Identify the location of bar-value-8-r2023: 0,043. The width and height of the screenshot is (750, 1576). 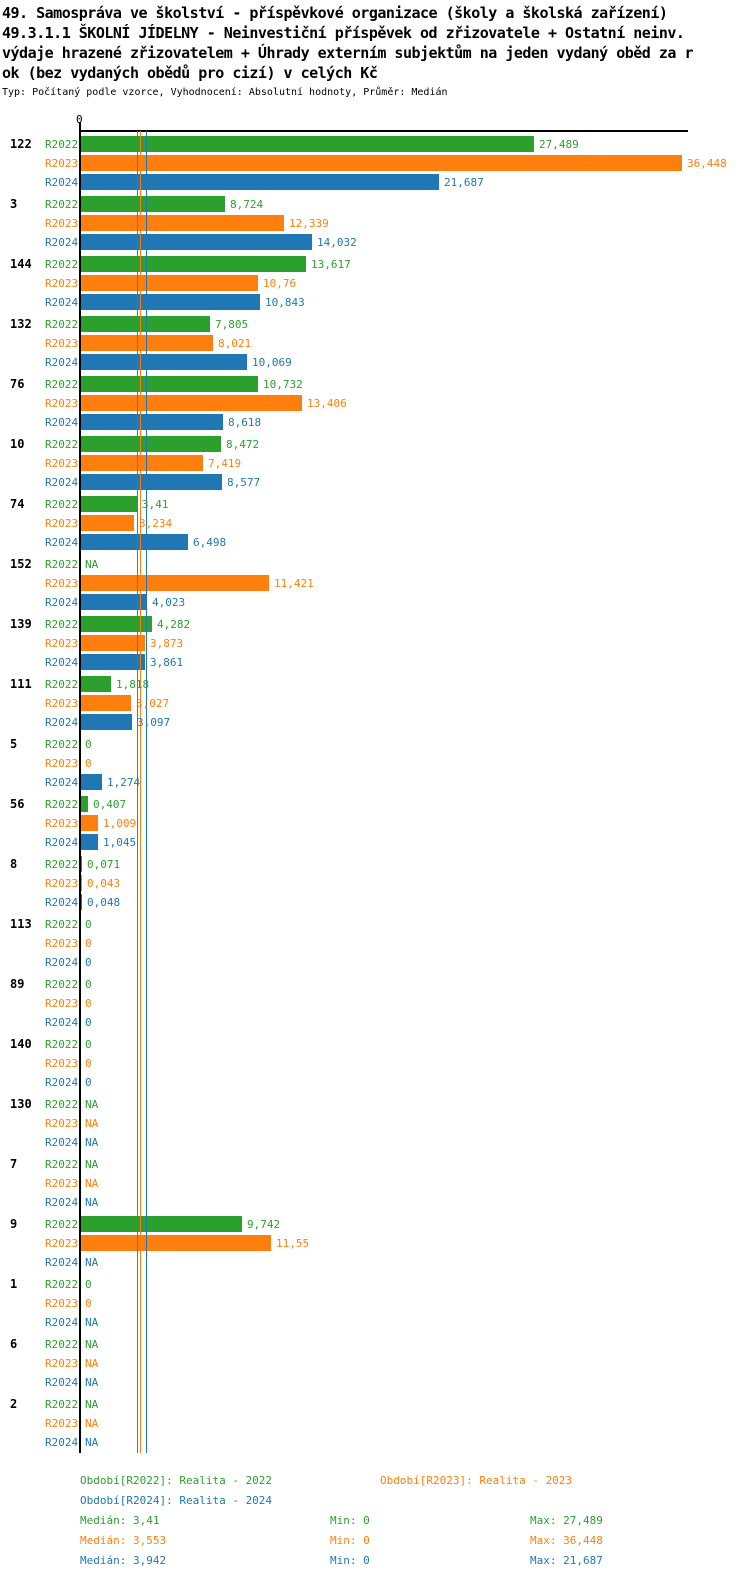
(104, 883).